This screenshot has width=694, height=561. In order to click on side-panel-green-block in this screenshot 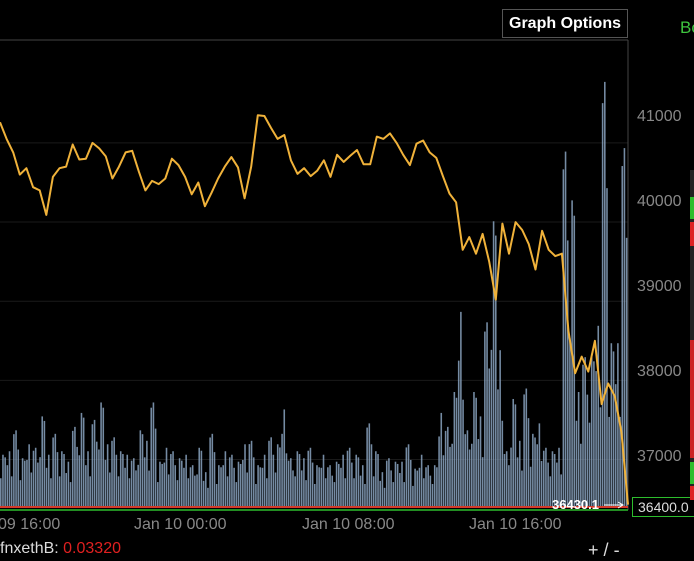, I will do `click(692, 208)`.